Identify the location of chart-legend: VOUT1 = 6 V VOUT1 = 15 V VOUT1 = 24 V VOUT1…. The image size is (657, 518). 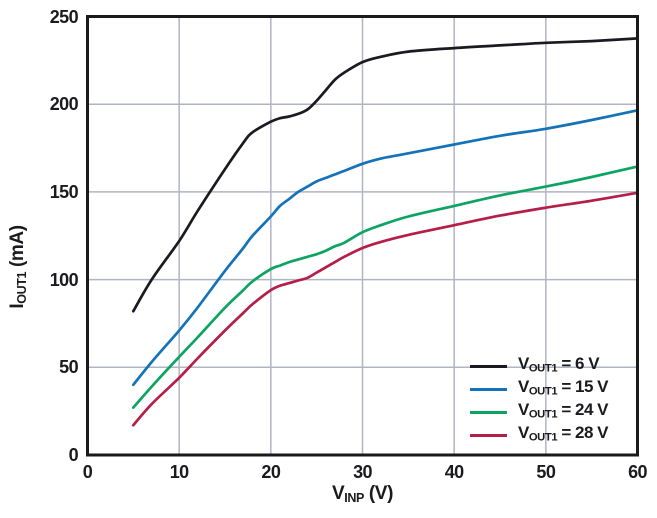
(539, 401).